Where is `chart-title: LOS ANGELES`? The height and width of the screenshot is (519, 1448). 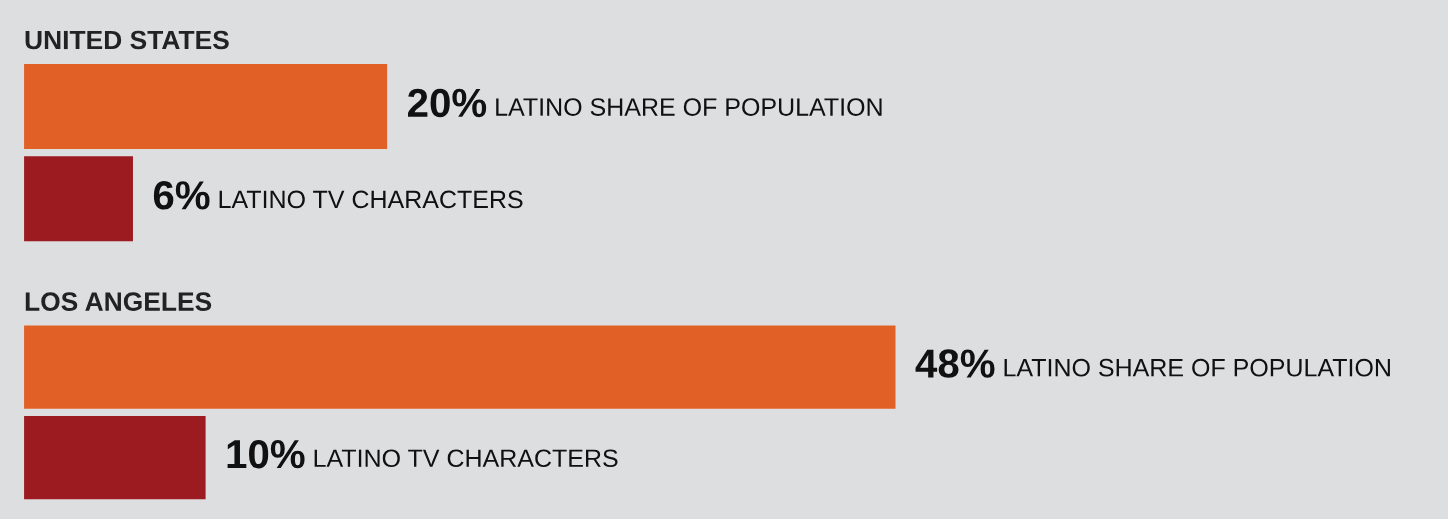 chart-title: LOS ANGELES is located at coordinates (118, 301).